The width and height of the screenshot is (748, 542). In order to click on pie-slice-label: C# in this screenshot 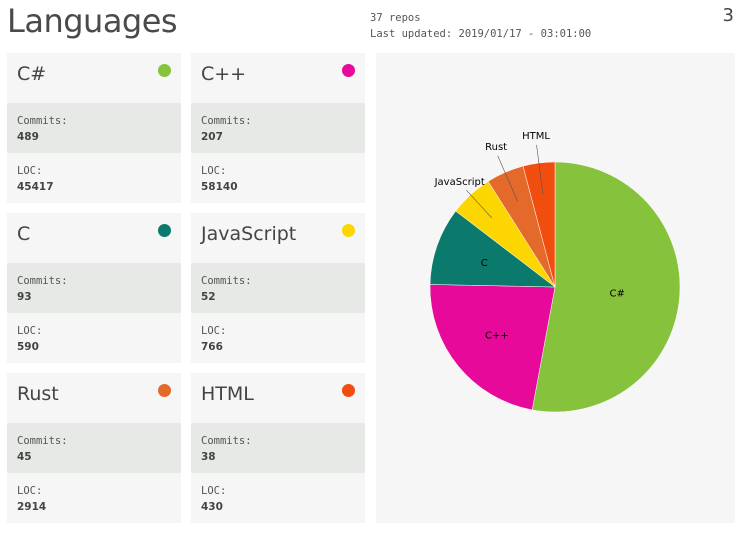, I will do `click(617, 294)`.